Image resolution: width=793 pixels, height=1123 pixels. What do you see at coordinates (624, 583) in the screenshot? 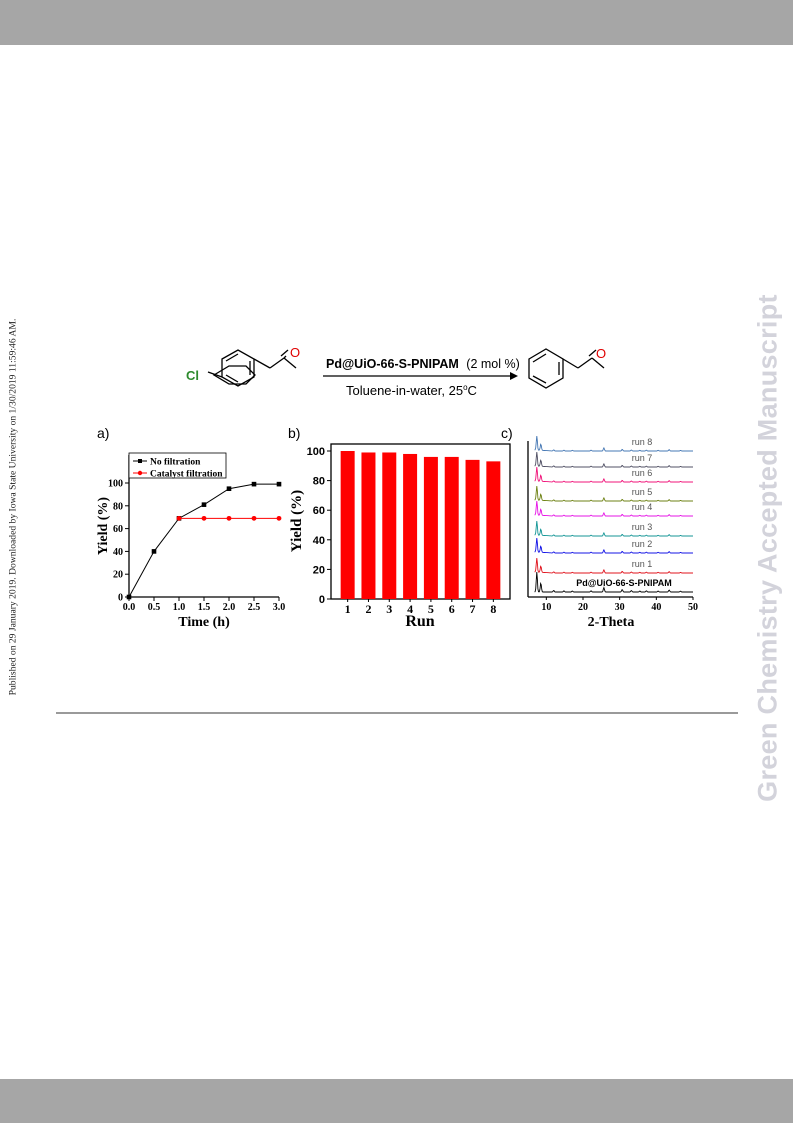
I see `pattern-label: Pd@UiO-66-S-PNIPAM` at bounding box center [624, 583].